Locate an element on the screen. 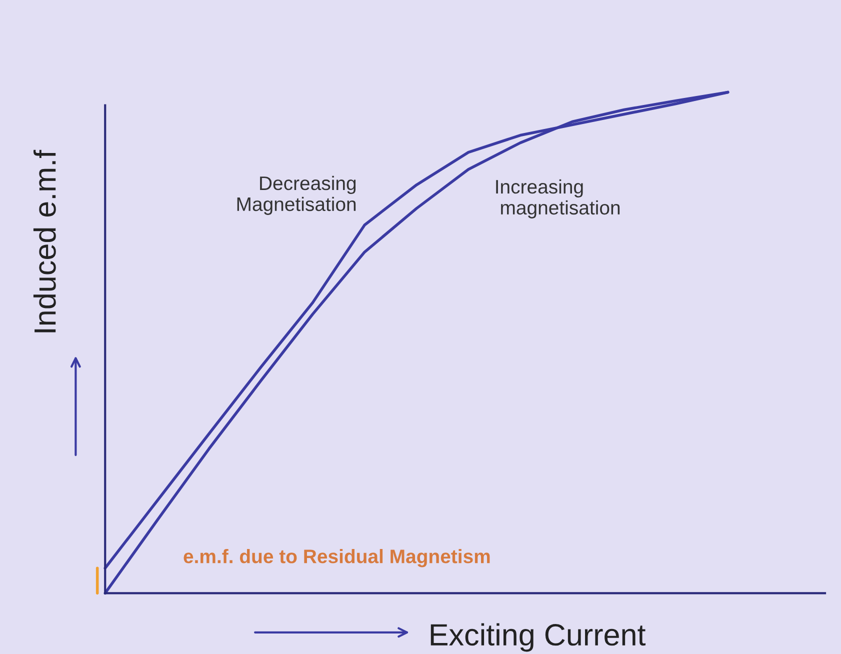 This screenshot has width=841, height=654. series-label: Decreasing Magnetisation is located at coordinates (296, 195).